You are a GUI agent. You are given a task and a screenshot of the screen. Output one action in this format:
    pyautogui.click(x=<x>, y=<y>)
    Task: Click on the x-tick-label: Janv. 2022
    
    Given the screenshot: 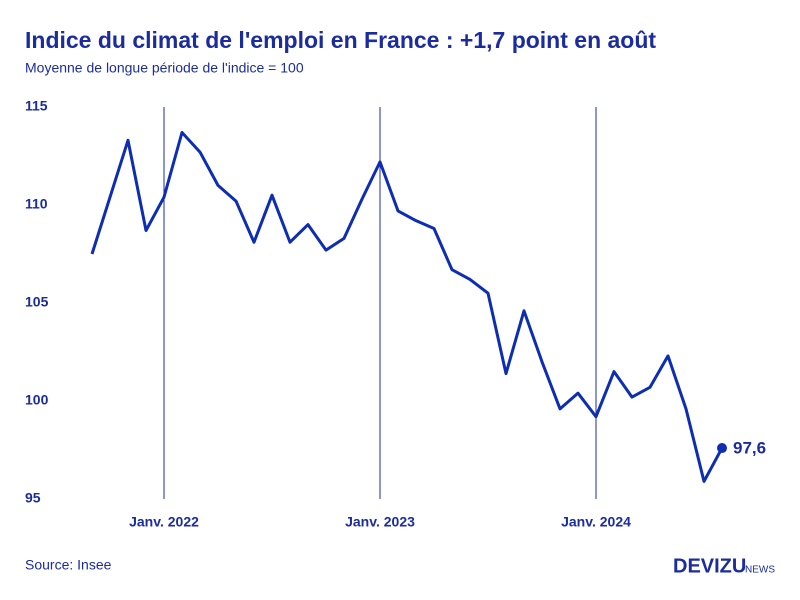 What is the action you would take?
    pyautogui.click(x=164, y=522)
    